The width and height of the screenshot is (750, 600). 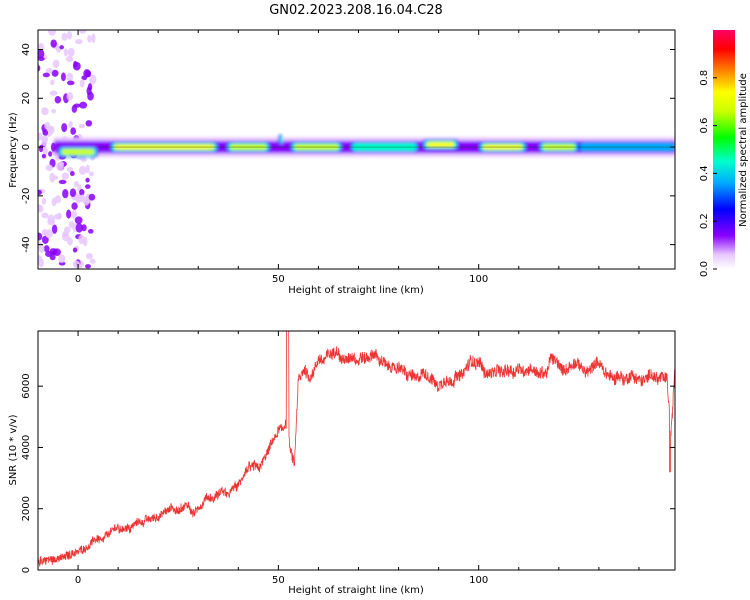 I want to click on snr-x-label: Height of straight line (km), so click(x=356, y=590).